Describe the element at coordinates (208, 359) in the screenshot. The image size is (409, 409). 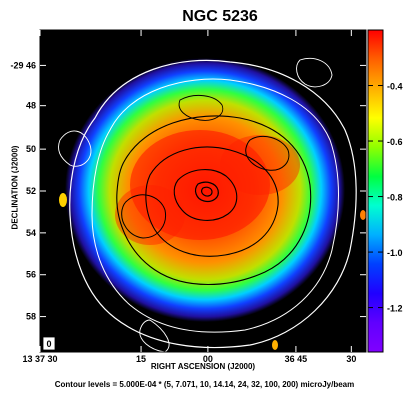
I see `x-tick-label: 00` at that location.